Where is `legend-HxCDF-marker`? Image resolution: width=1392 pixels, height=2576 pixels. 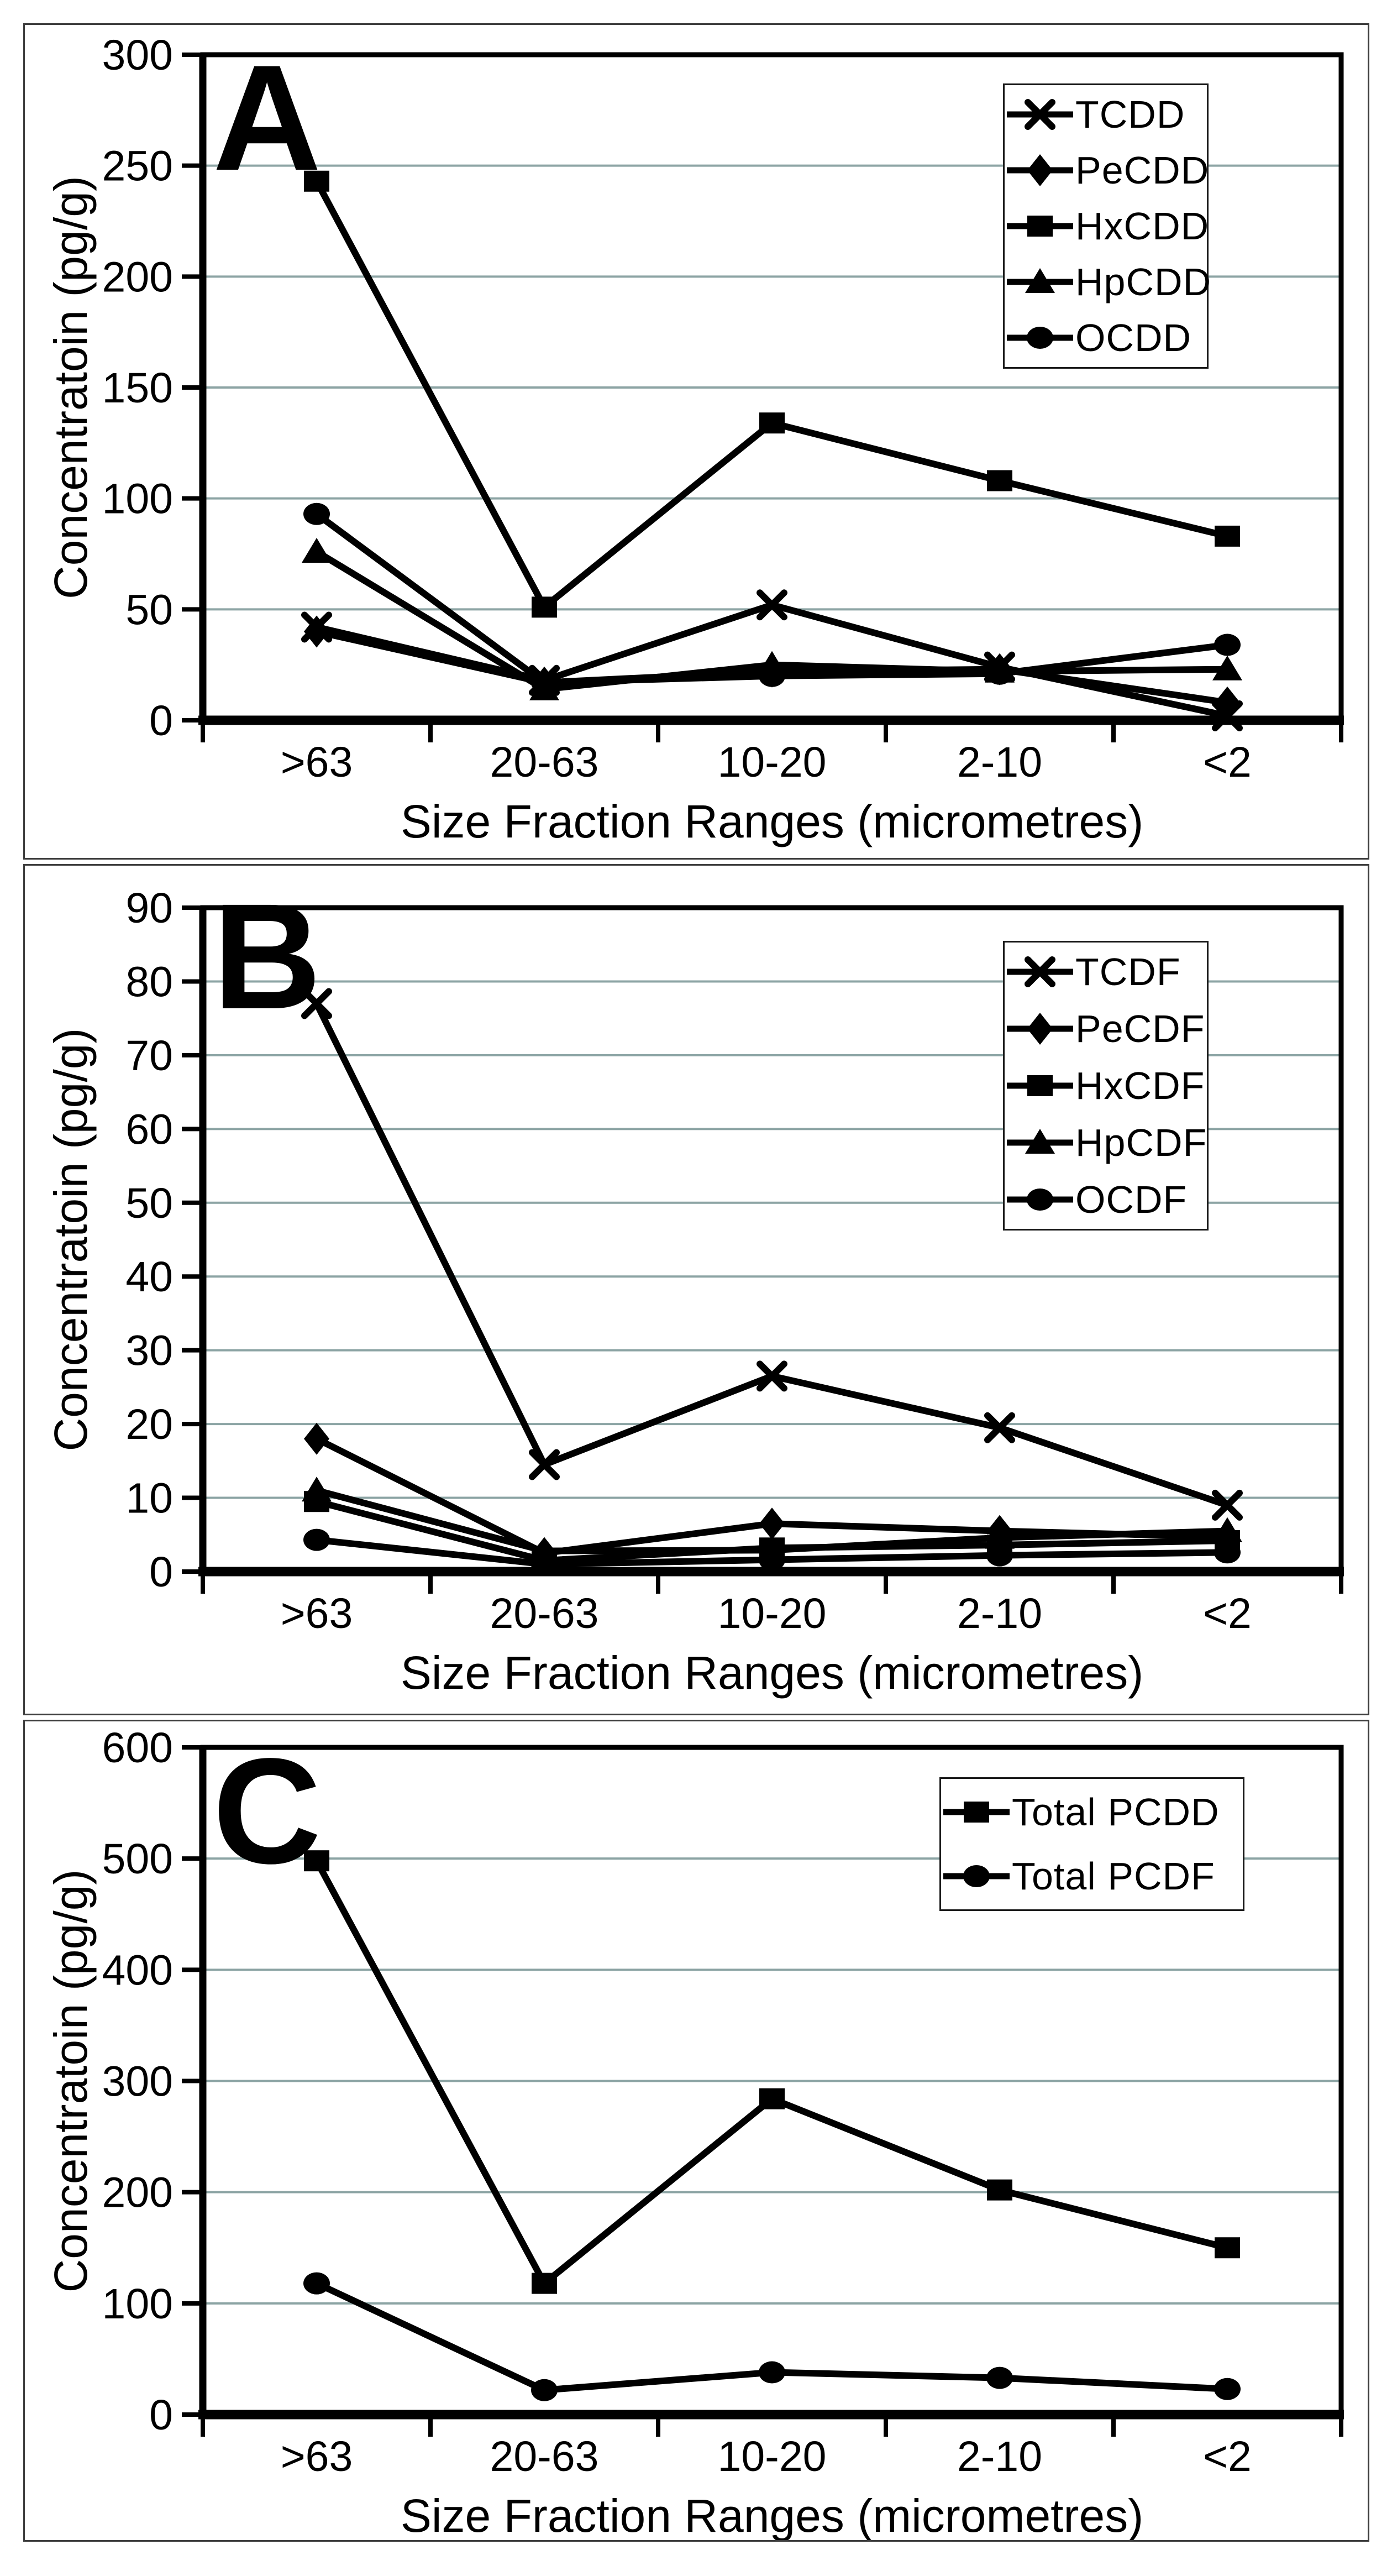 legend-HxCDF-marker is located at coordinates (1040, 1085).